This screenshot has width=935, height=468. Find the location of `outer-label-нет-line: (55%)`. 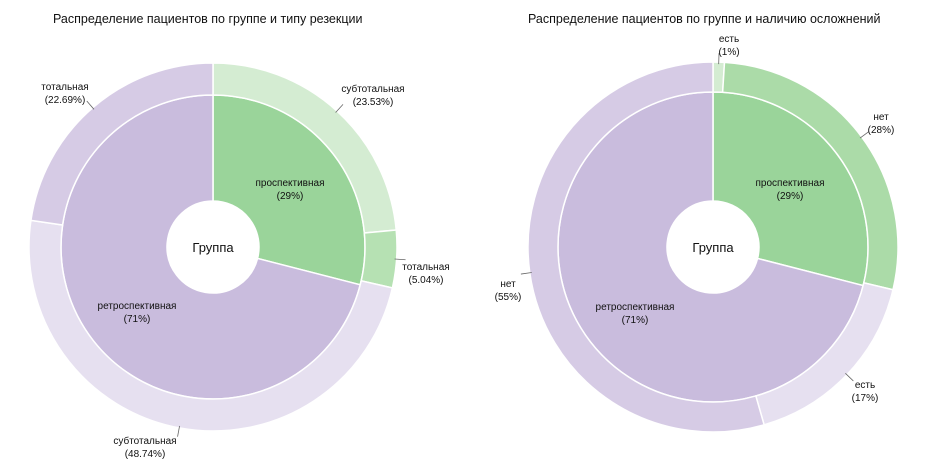

outer-label-нет-line: (55%) is located at coordinates (508, 297).